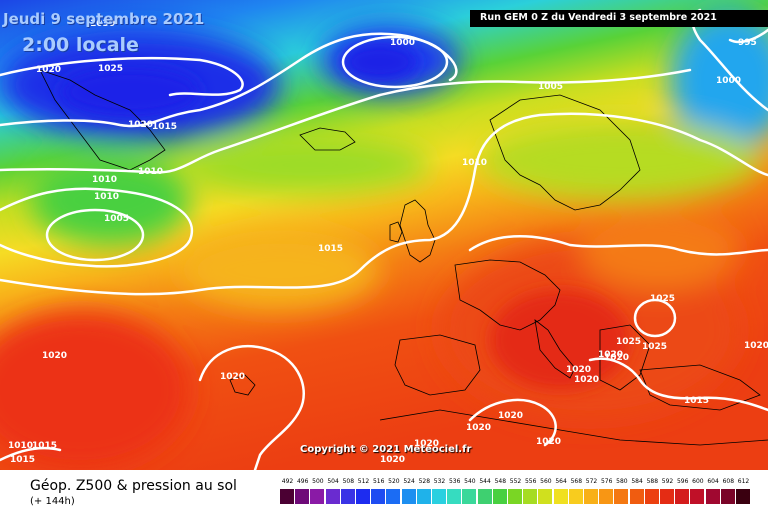  Describe the element at coordinates (363, 481) in the screenshot. I see `color-scale-tick: 512` at that location.